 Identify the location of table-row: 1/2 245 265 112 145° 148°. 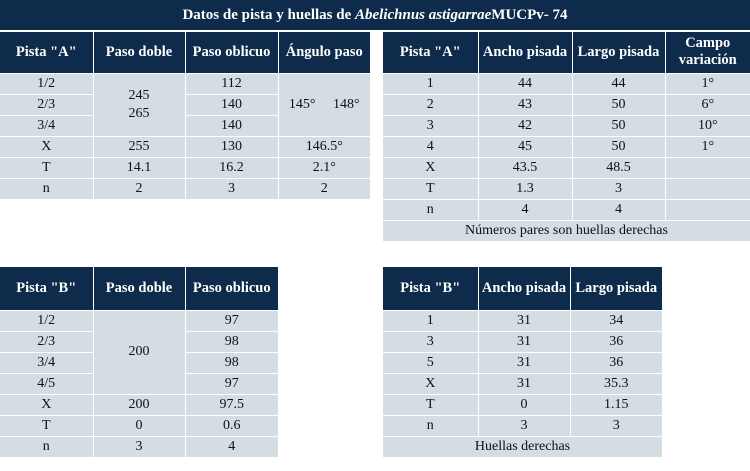
(185, 104).